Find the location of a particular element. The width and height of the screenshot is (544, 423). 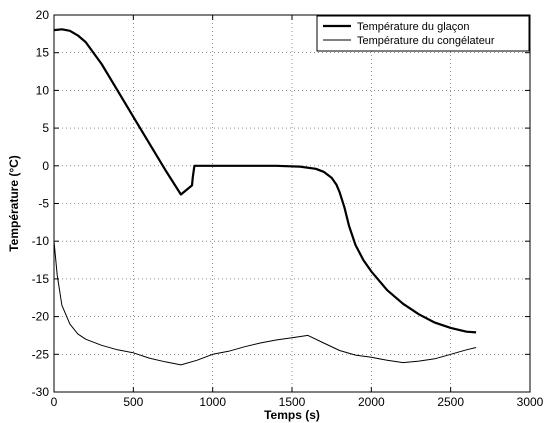

x-tick-label: 2500 is located at coordinates (450, 402).